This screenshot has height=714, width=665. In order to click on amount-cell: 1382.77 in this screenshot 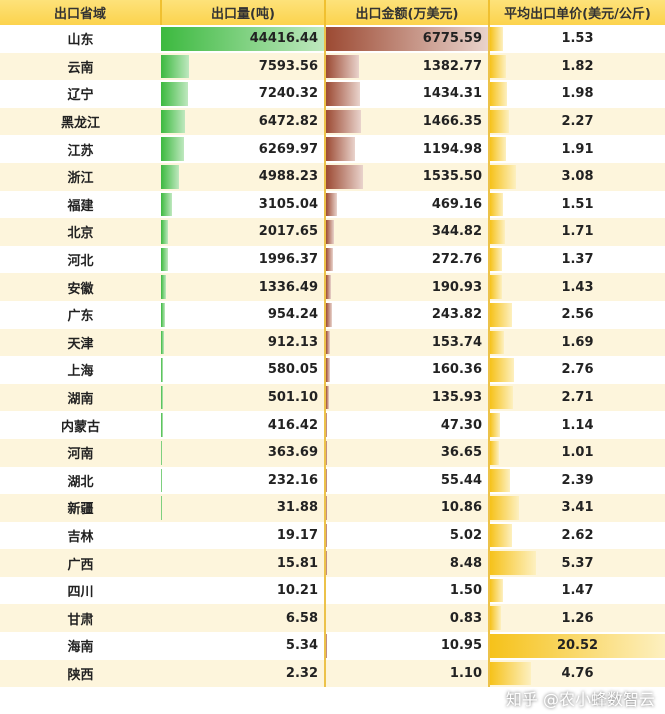, I will do `click(407, 66)`.